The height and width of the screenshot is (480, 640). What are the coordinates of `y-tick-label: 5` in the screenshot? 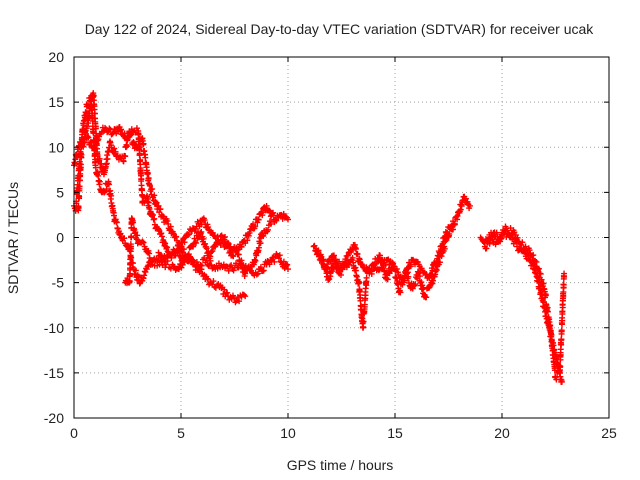 It's located at (60, 192).